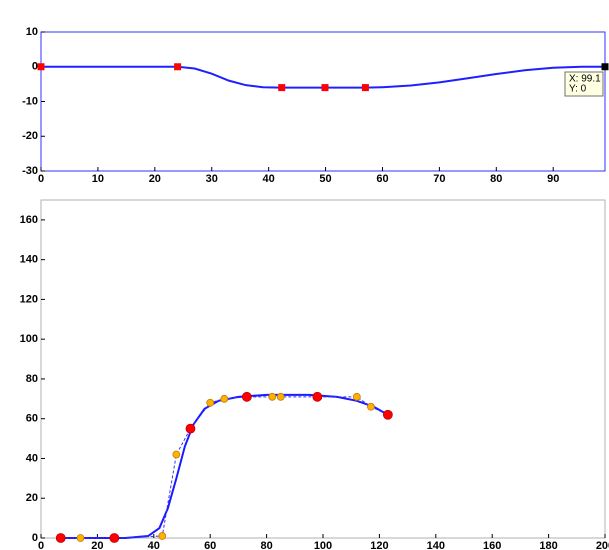 This screenshot has height=550, width=609. I want to click on x-tick-label: 120, so click(379, 545).